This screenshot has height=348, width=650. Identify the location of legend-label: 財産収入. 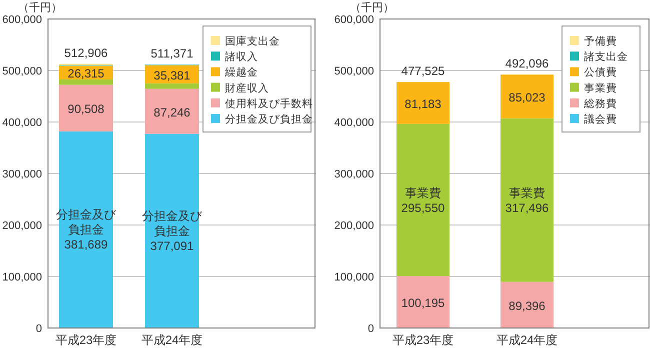
(247, 87).